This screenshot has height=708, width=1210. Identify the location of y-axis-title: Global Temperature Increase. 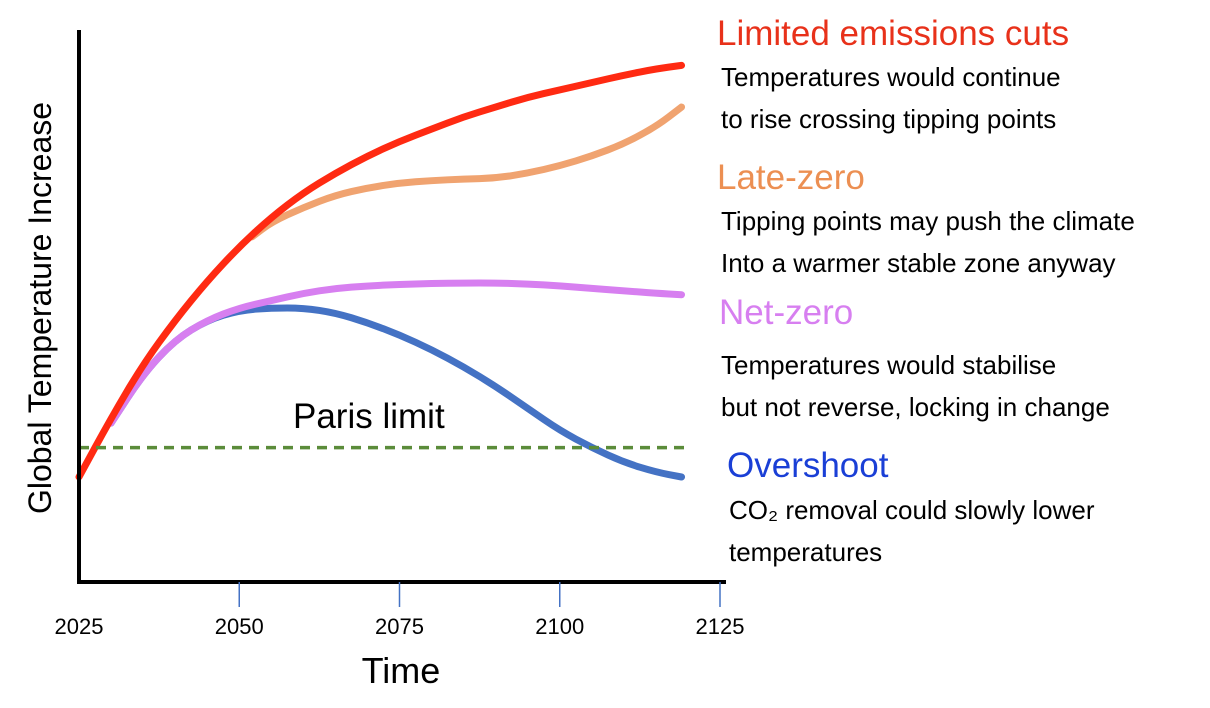
(40, 308).